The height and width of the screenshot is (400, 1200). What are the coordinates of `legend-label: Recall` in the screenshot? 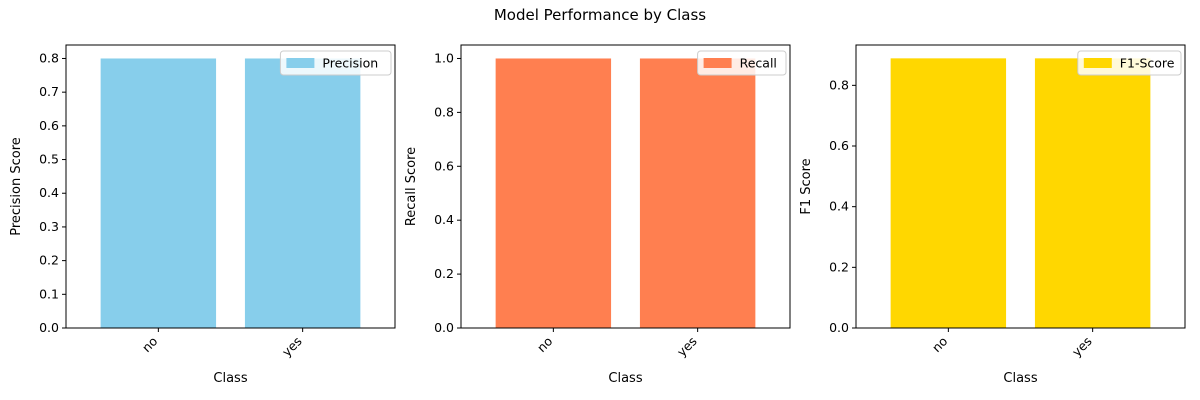 It's located at (758, 63).